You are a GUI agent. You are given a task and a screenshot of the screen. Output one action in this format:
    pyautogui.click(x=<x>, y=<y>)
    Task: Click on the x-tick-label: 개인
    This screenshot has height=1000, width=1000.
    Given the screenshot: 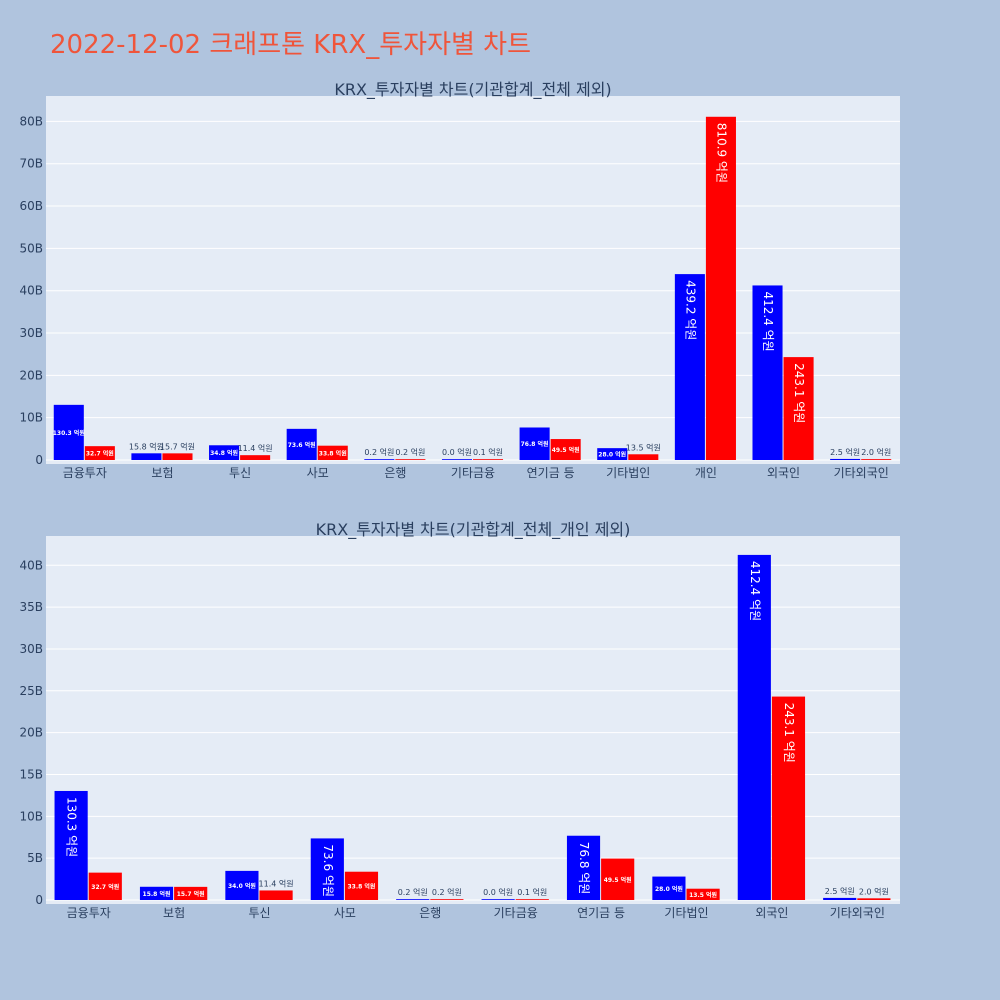 What is the action you would take?
    pyautogui.click(x=706, y=473)
    